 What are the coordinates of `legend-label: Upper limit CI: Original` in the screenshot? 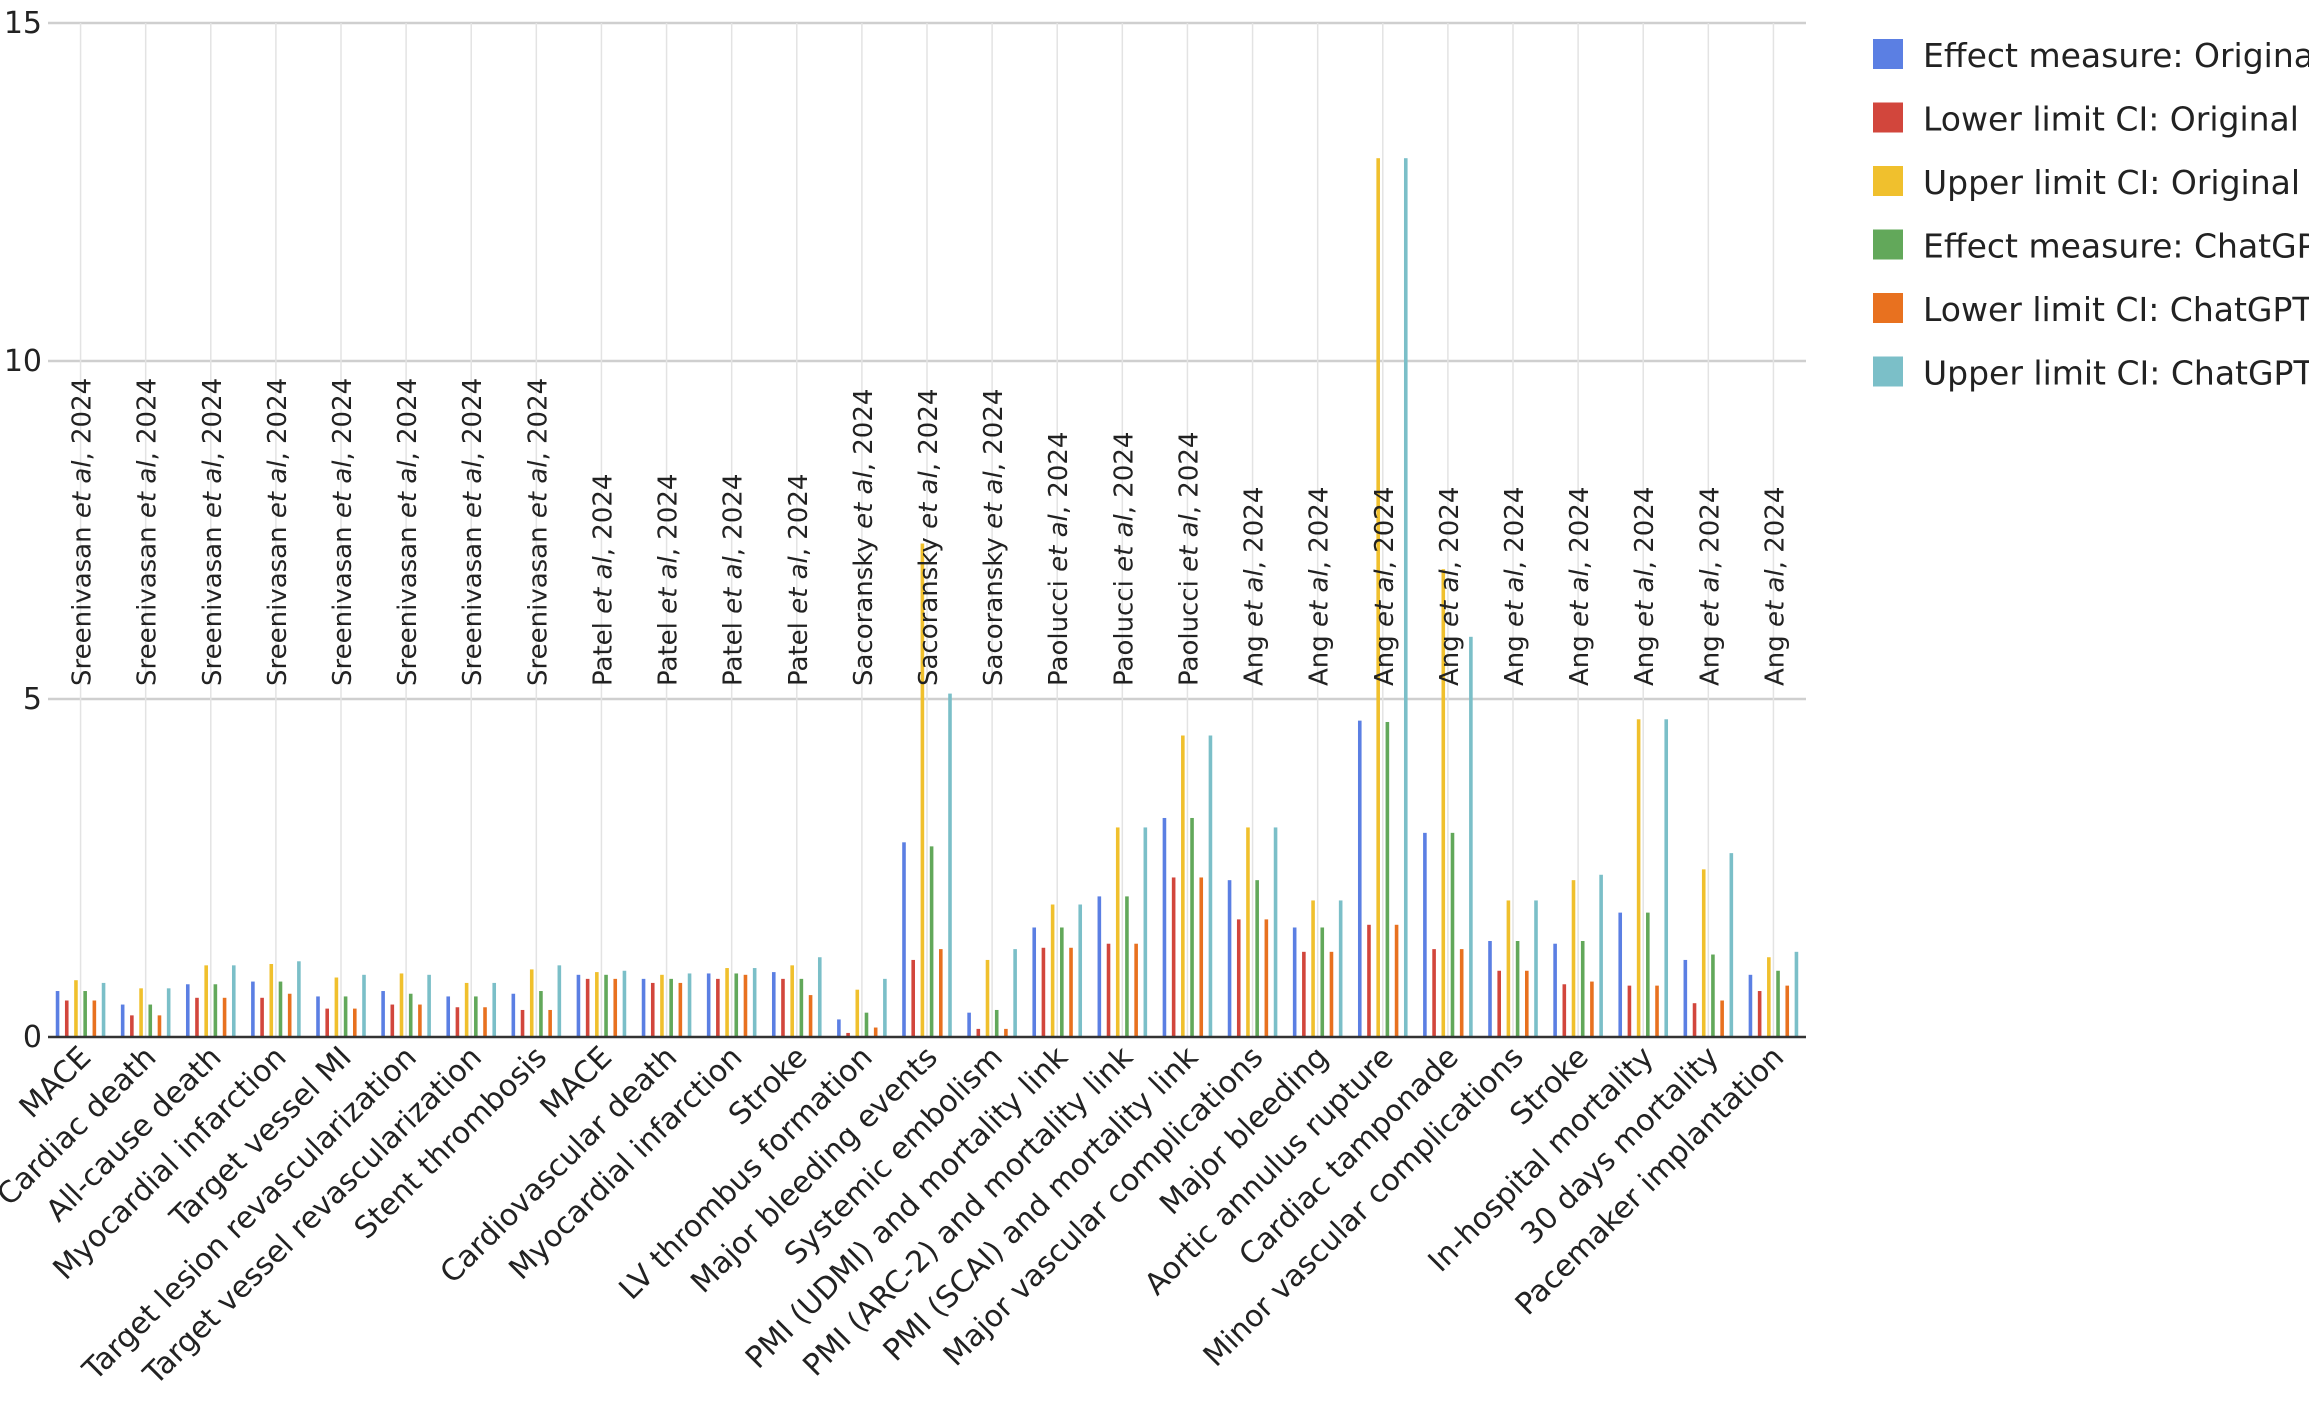 It's located at (2111, 182).